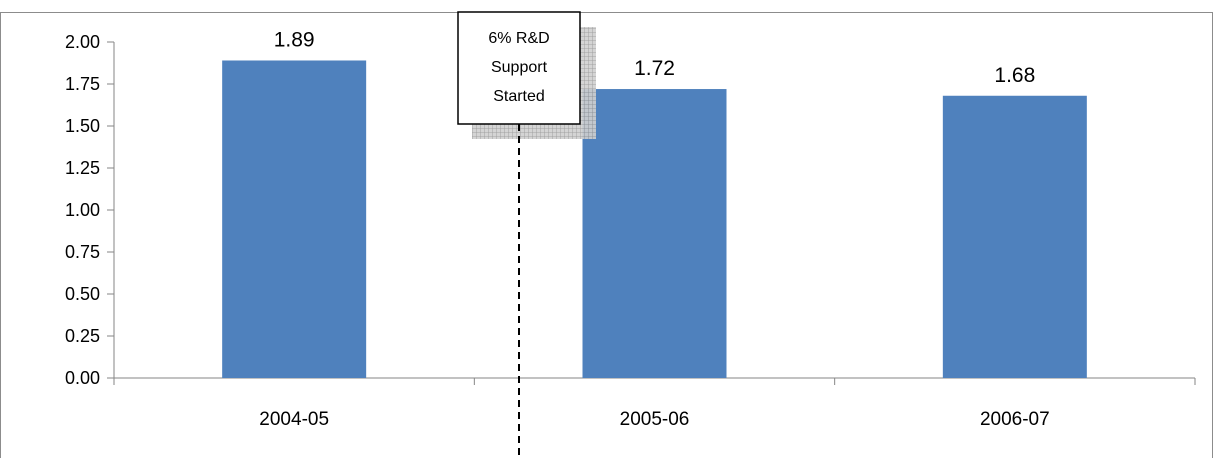 This screenshot has width=1215, height=458. I want to click on y-tick-label: 1.50, so click(82, 126).